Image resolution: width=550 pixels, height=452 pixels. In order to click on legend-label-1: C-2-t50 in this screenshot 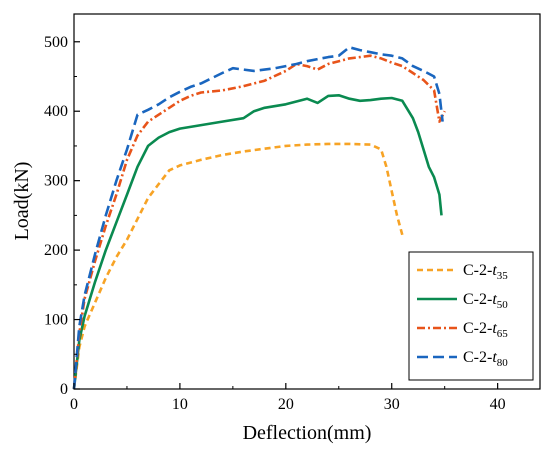, I will do `click(485, 301)`.